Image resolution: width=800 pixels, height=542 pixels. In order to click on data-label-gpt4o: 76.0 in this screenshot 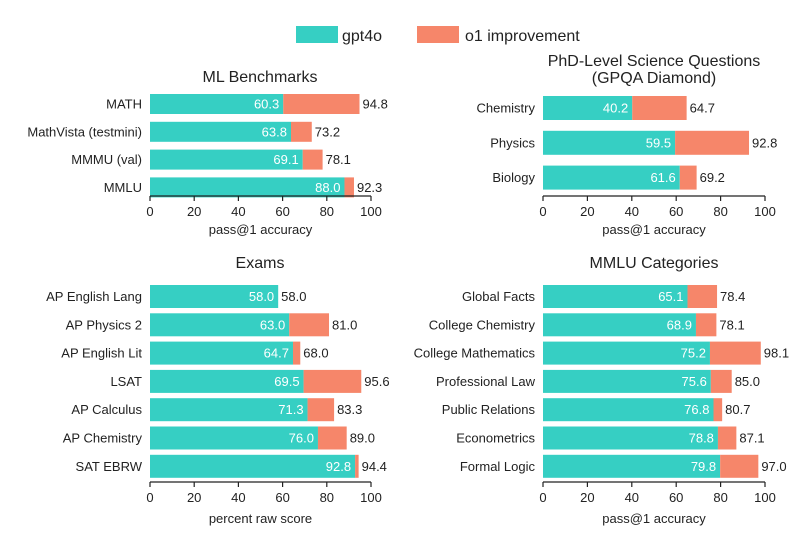, I will do `click(301, 438)`.